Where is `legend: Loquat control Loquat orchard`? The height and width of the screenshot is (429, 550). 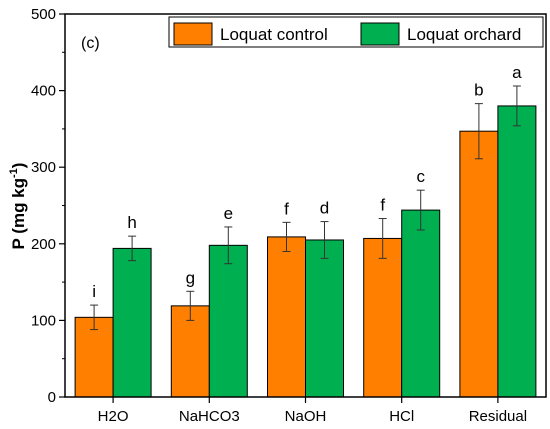
legend: Loquat control Loquat orchard is located at coordinates (356, 32).